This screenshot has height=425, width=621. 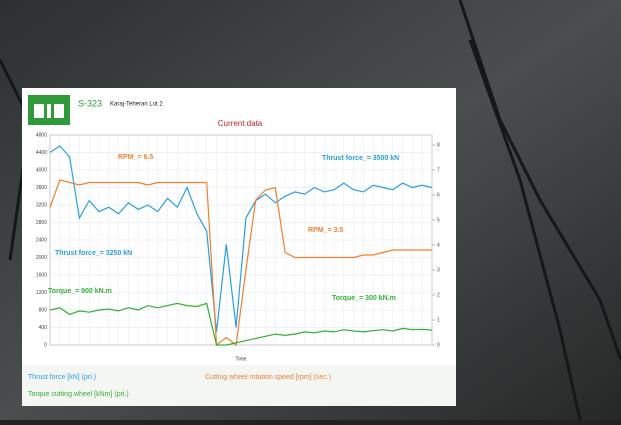 What do you see at coordinates (241, 324) in the screenshot?
I see `series-line` at bounding box center [241, 324].